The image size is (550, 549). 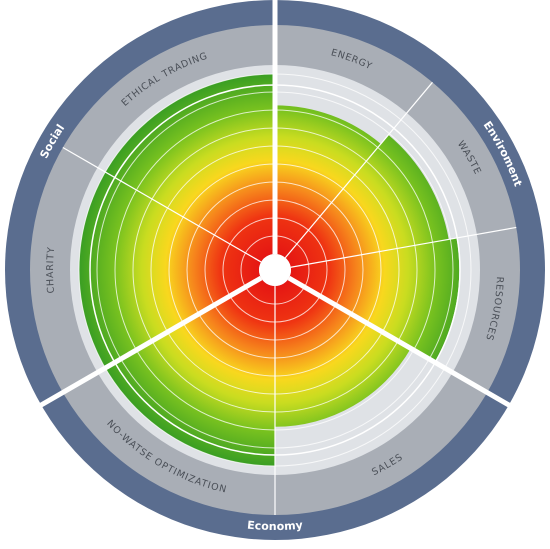 What do you see at coordinates (50, 270) in the screenshot?
I see `sector-label-charity: CHARITY` at bounding box center [50, 270].